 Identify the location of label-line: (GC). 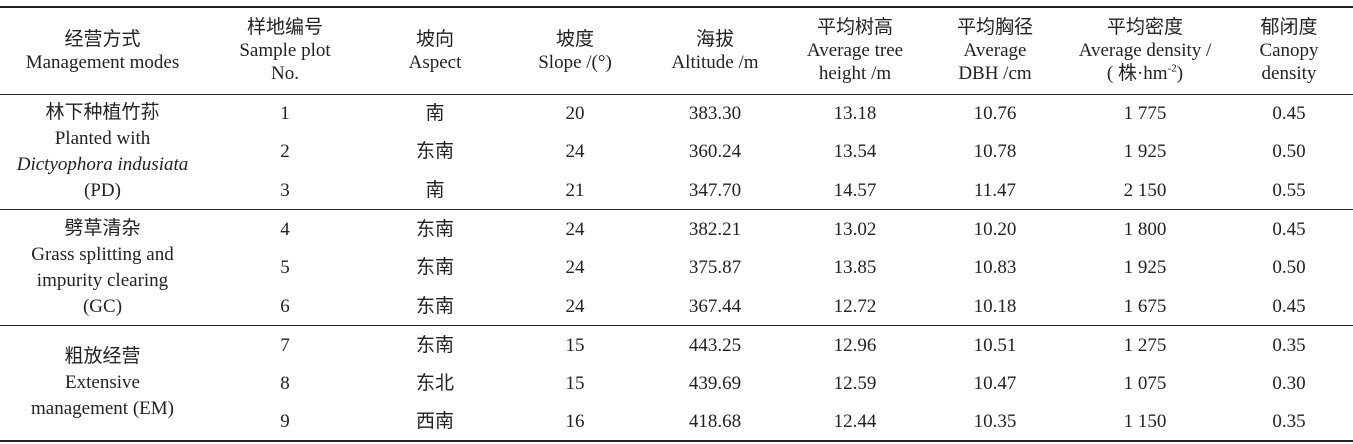
(102, 306).